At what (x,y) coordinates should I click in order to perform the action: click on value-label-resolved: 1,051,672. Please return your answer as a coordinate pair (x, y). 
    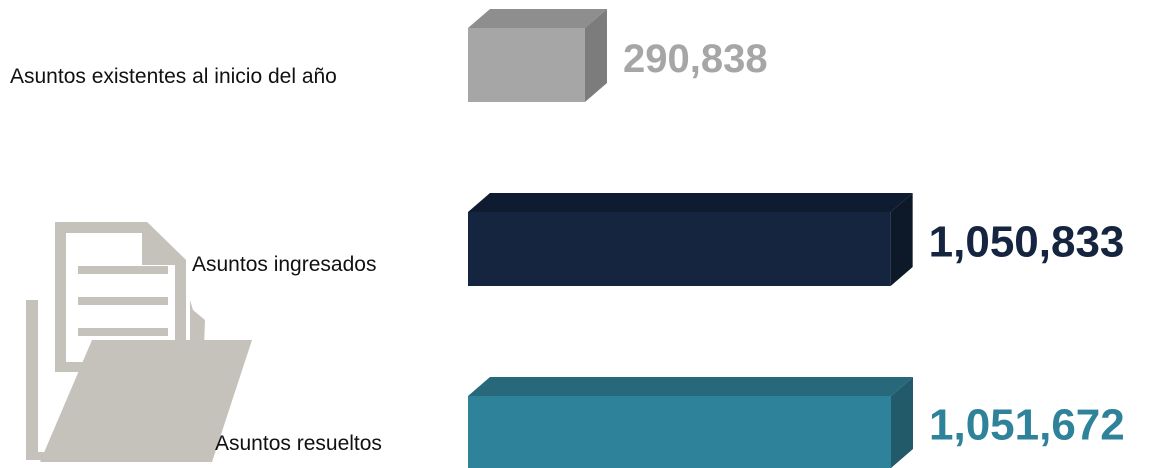
    Looking at the image, I should click on (1027, 424).